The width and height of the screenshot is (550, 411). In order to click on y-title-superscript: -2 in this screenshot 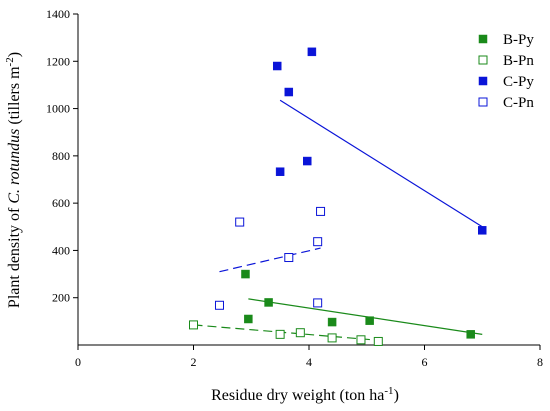, I will do `click(10, 61)`.